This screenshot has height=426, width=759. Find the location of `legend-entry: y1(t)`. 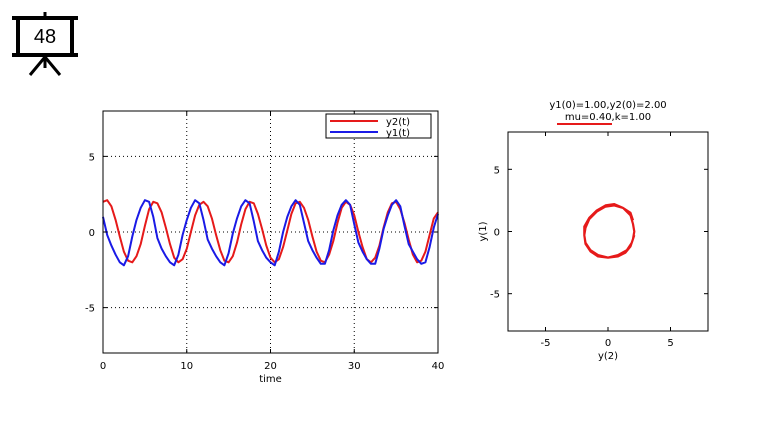

legend-entry: y1(t) is located at coordinates (398, 133).